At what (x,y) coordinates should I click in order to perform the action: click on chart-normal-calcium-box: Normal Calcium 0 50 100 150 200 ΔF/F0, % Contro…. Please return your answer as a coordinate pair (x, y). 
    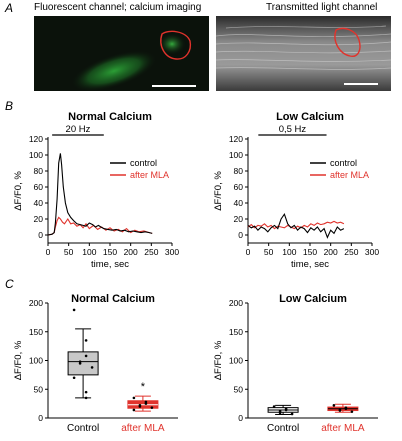
    Looking at the image, I should click on (95, 363).